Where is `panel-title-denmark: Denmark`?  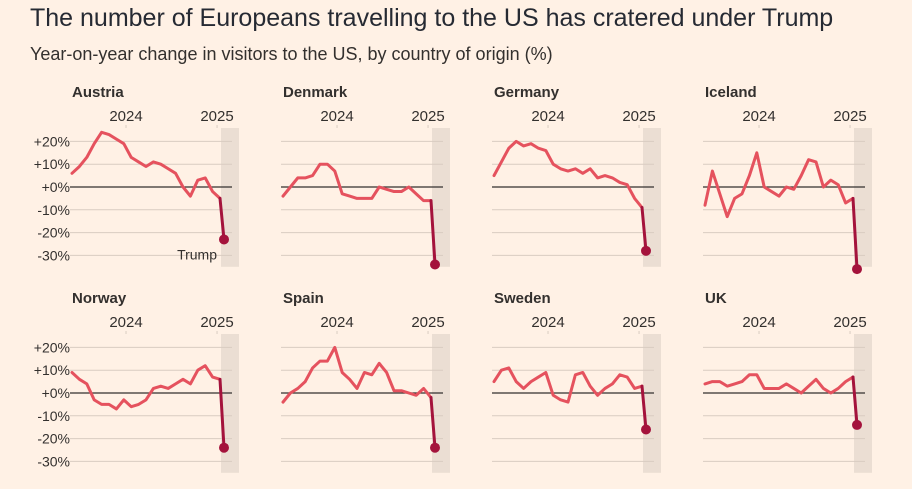 panel-title-denmark: Denmark is located at coordinates (315, 92).